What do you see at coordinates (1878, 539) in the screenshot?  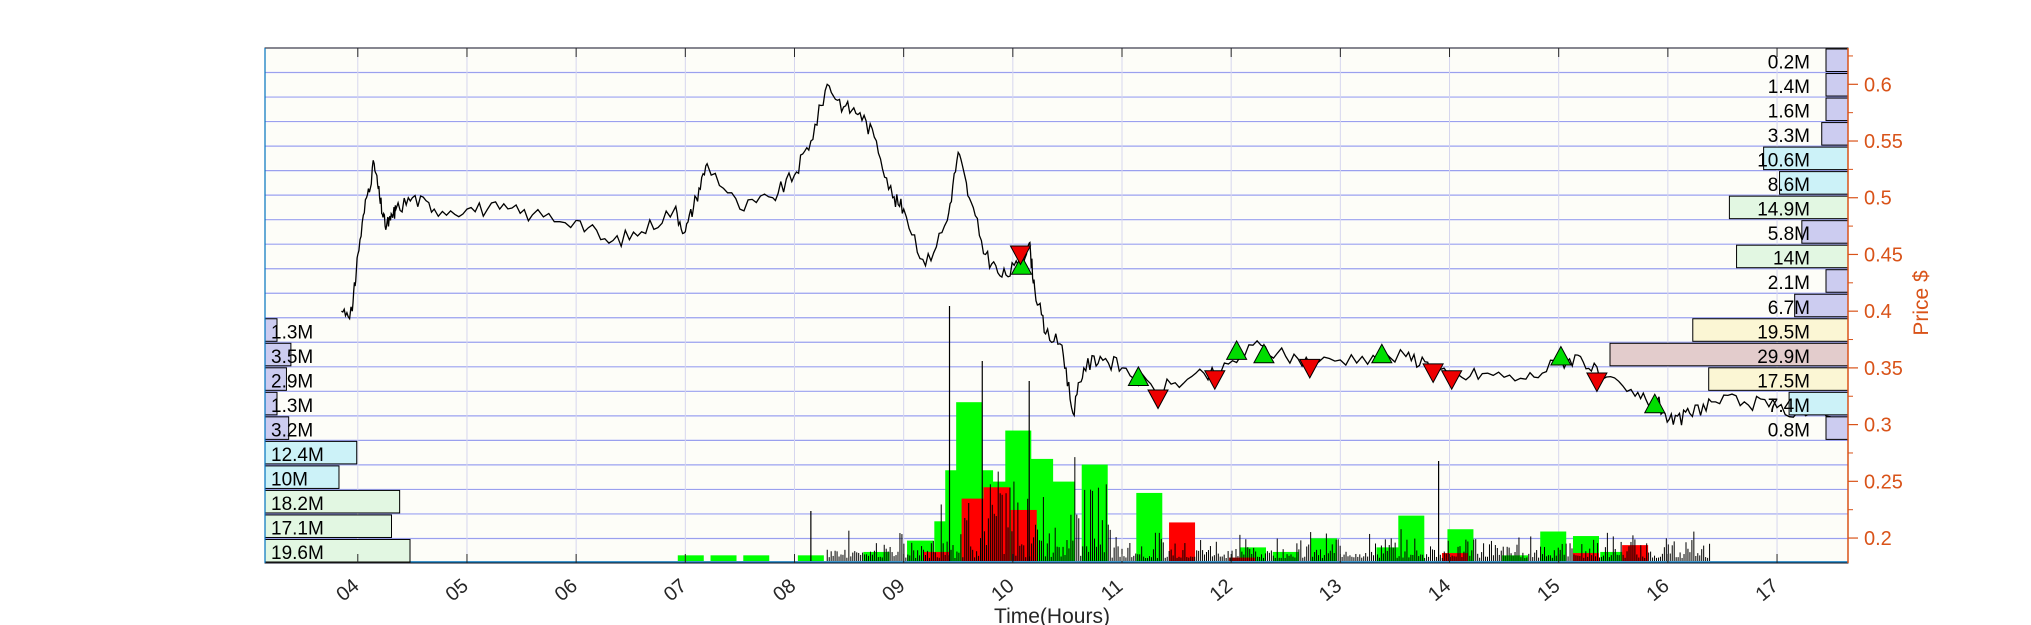 I see `y-tick-label: 0.2` at bounding box center [1878, 539].